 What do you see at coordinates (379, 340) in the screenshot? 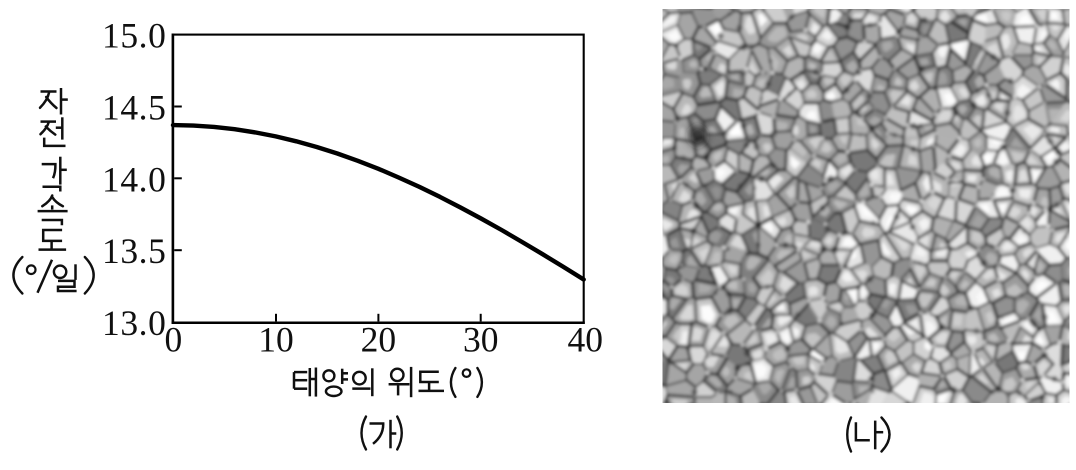
I see `svg-text: 20` at bounding box center [379, 340].